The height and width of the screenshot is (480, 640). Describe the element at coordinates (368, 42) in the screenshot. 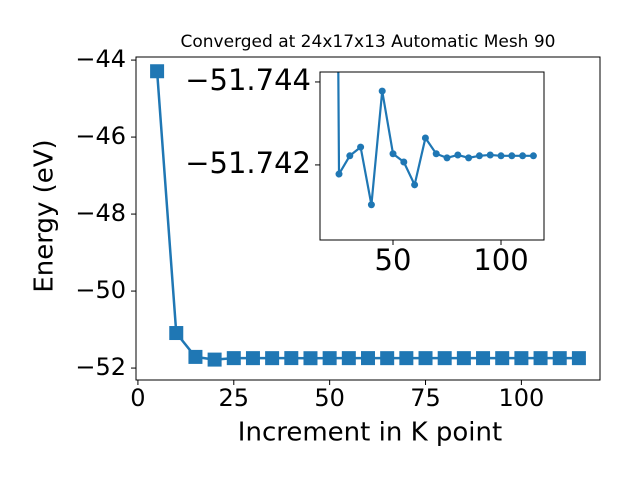

I see `chart-title: Converged at 24x17x13 Automatic Mesh 90` at that location.